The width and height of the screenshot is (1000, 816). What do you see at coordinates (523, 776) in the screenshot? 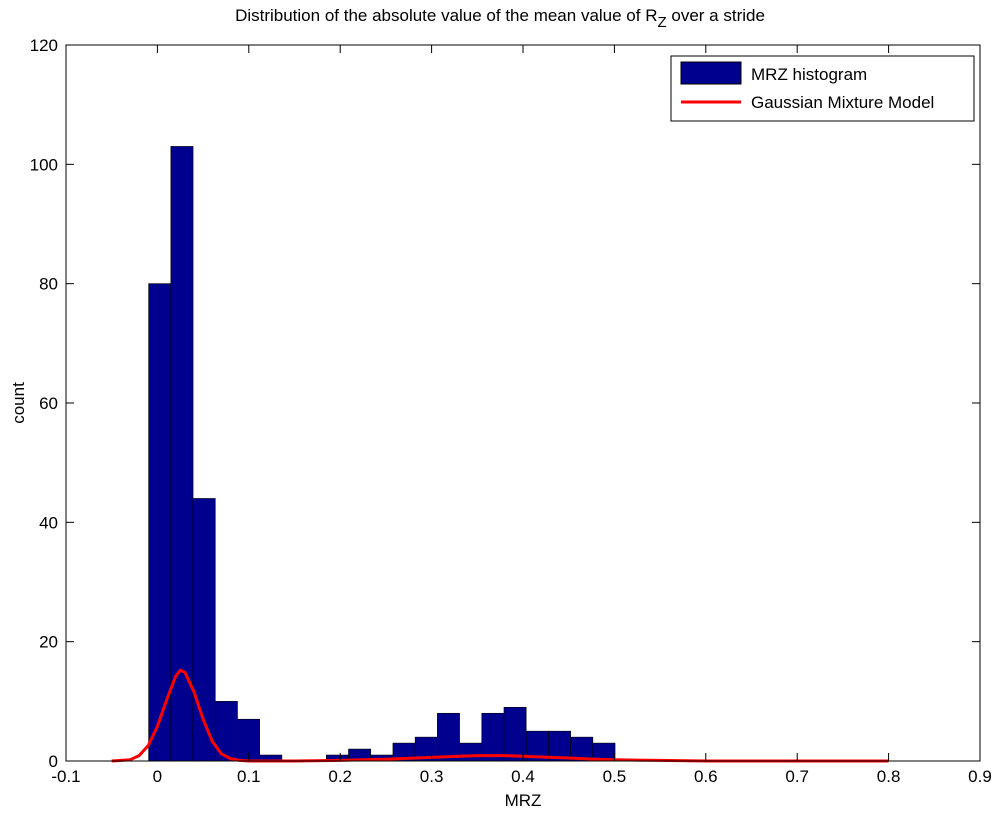
I see `x-tick-label: 0.4` at bounding box center [523, 776].